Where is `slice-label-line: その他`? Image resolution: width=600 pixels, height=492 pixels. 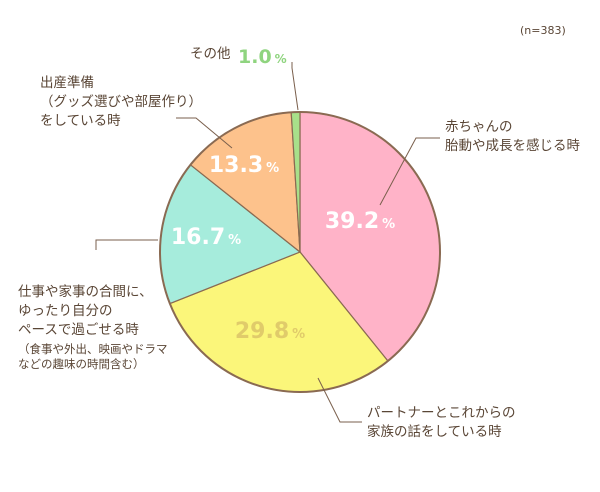
slice-label-line: その他 is located at coordinates (210, 54).